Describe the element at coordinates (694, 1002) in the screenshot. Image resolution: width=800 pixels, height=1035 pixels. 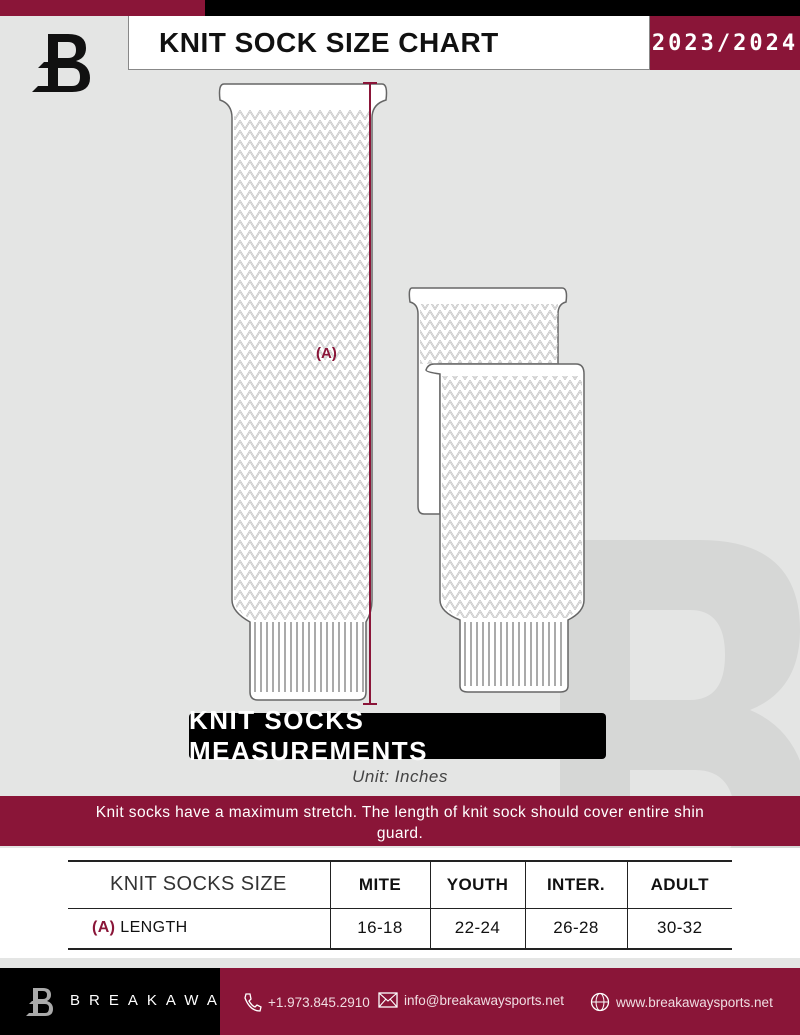
I see `website-url: www.breakawaysports.net` at that location.